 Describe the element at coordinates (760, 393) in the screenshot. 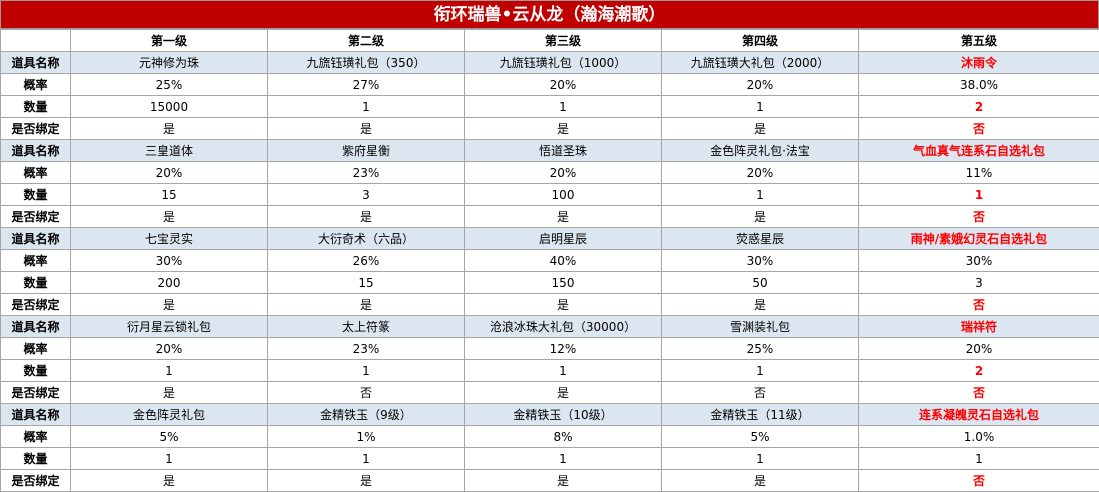

I see `cell-level-4: 否` at that location.